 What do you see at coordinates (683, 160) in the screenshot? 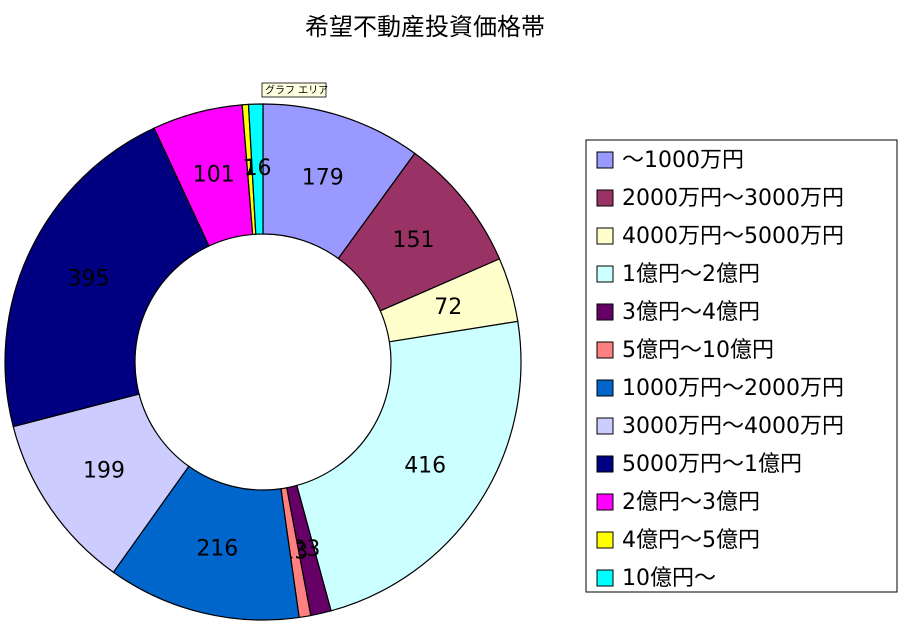
I see `legend-label: ～1000万円` at bounding box center [683, 160].